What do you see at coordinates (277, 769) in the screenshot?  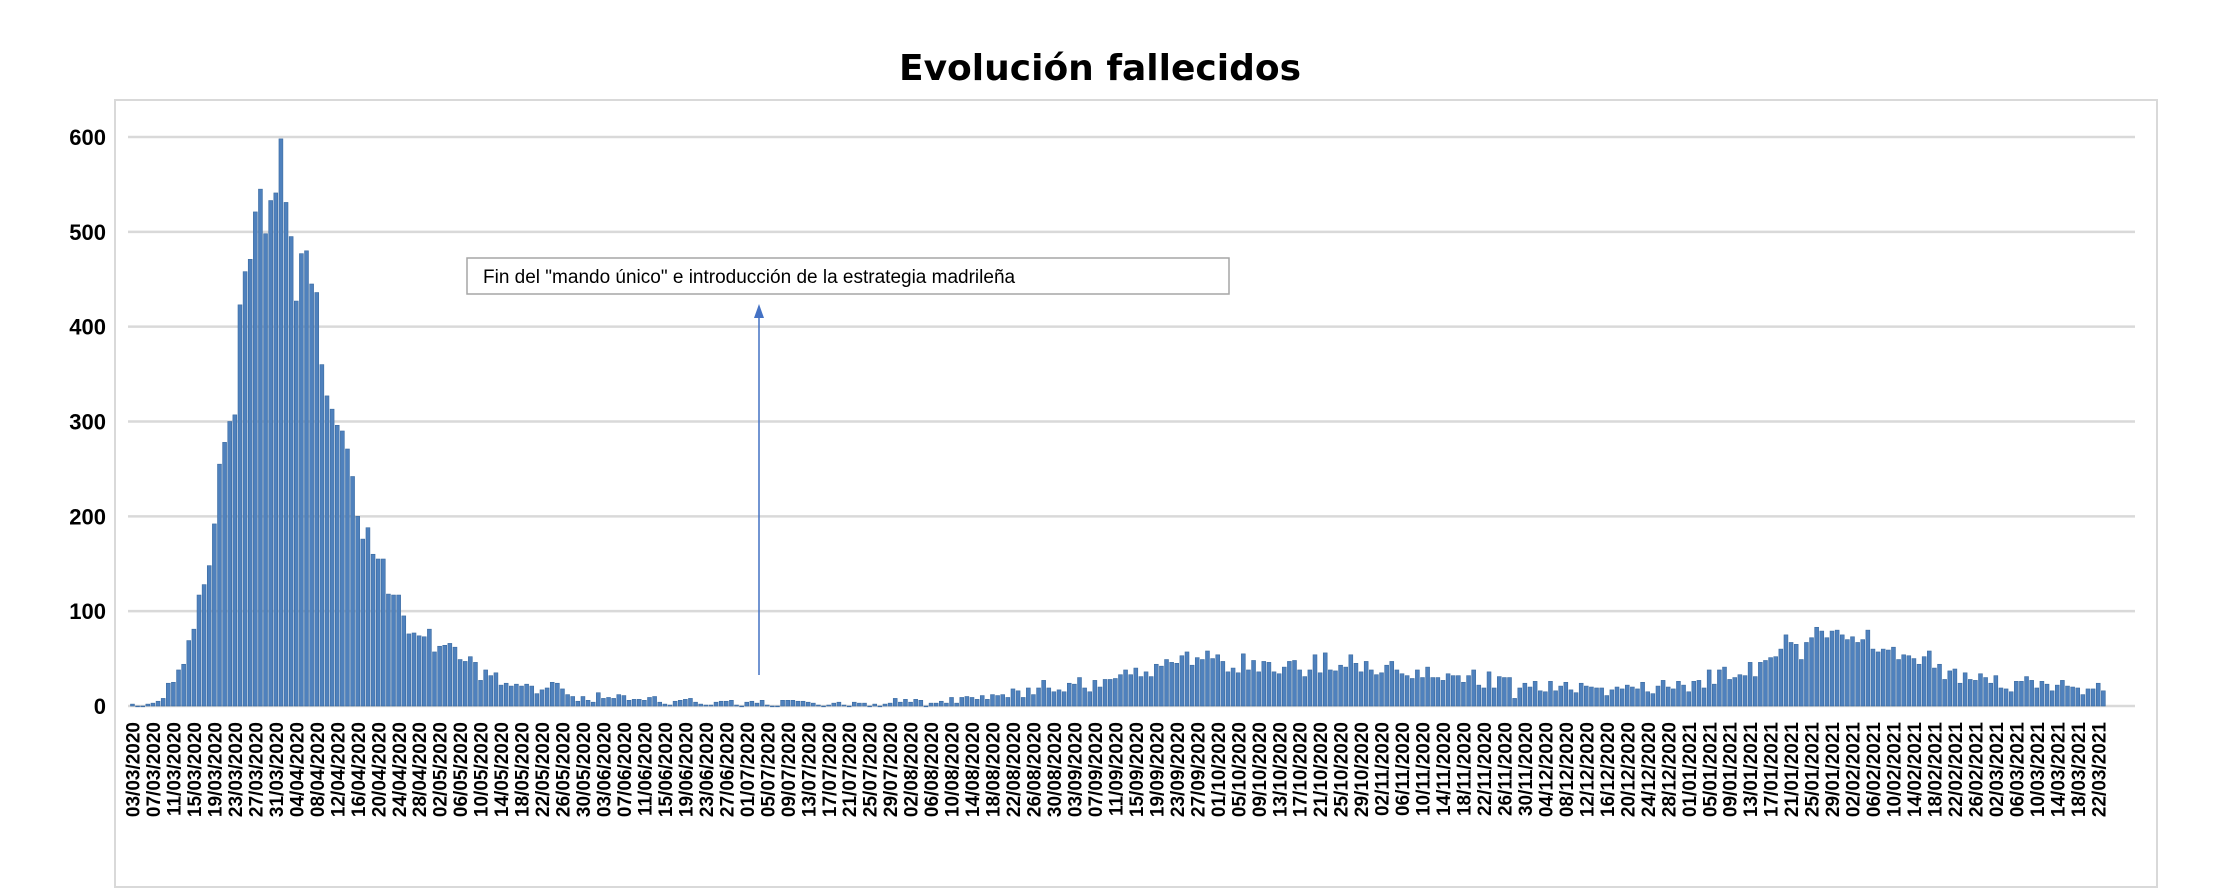 I see `x-tick-label: 31/03/2020` at bounding box center [277, 769].